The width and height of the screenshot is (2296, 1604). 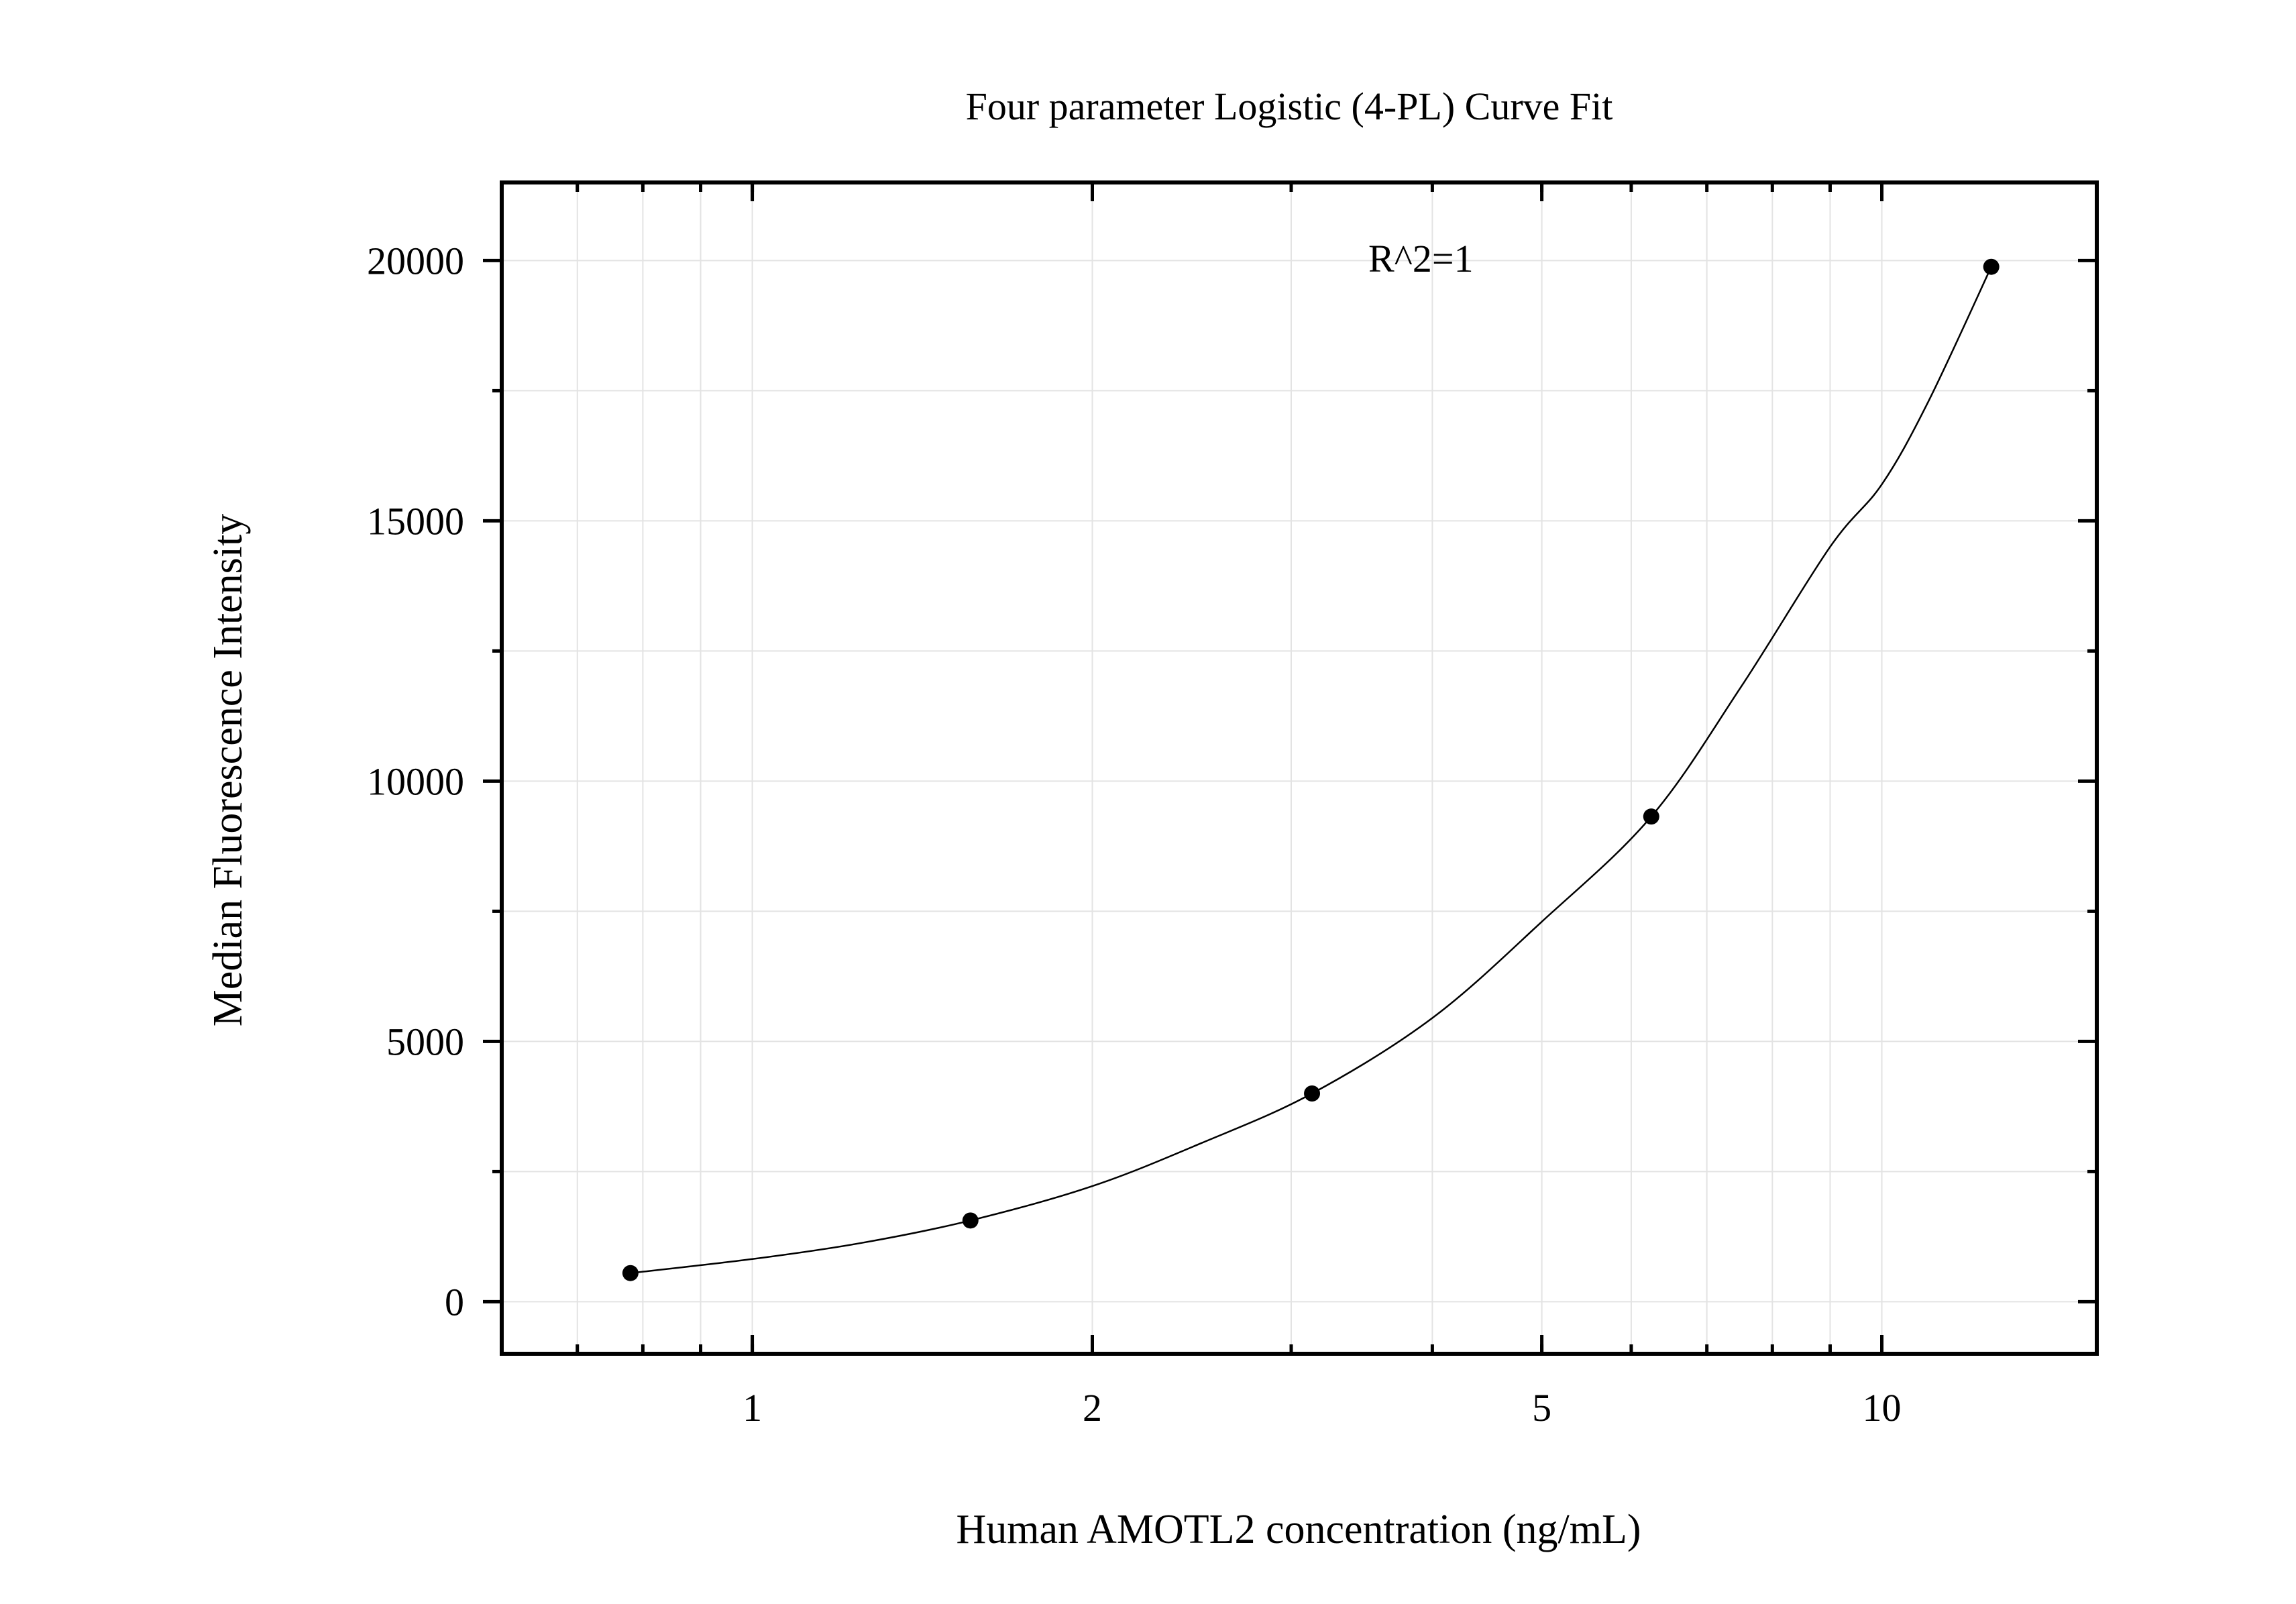 What do you see at coordinates (425, 1041) in the screenshot?
I see `y-tick-label: 5000` at bounding box center [425, 1041].